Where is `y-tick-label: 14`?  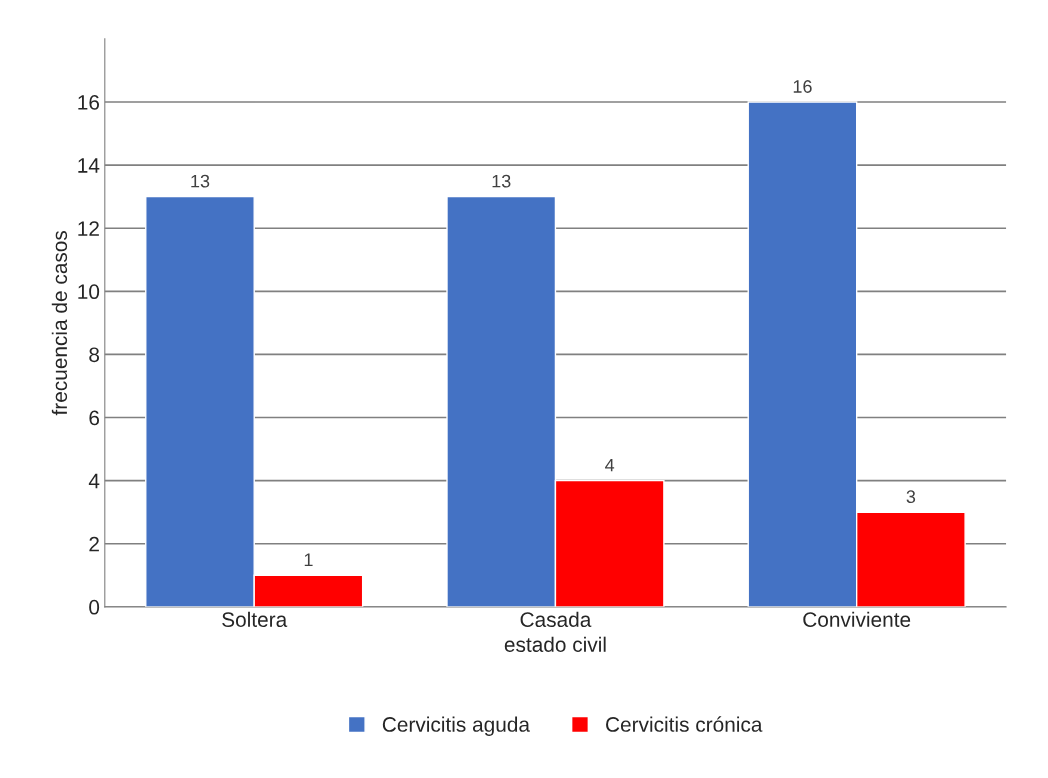 y-tick-label: 14 is located at coordinates (89, 165).